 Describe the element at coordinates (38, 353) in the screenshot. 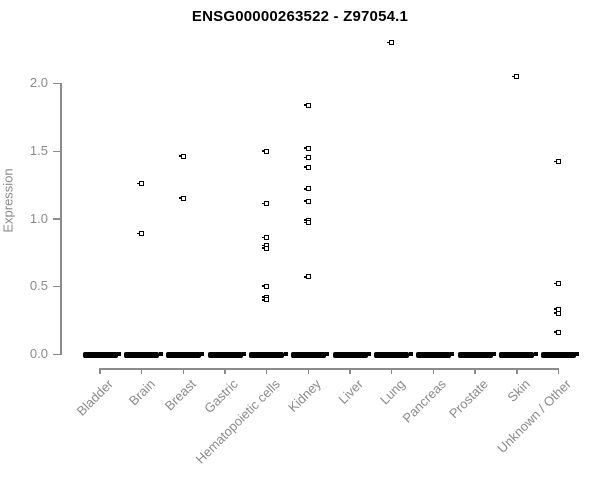

I see `y-axis-tick-label: 0.0` at that location.